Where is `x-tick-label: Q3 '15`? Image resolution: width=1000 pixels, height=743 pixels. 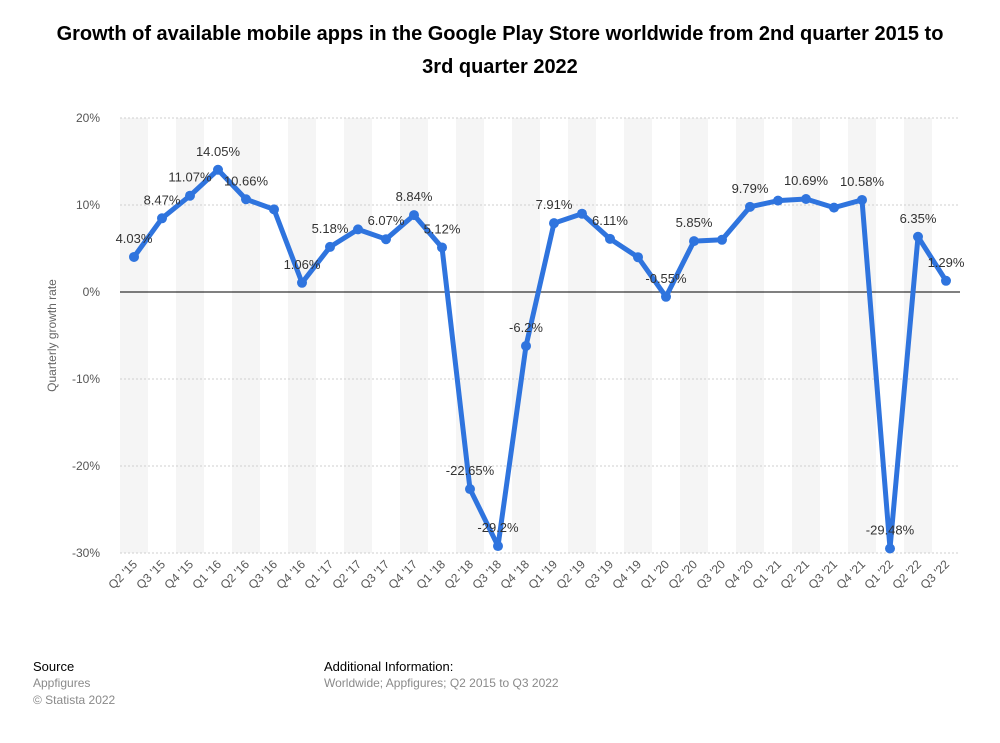
x-tick-label: Q3 '15 is located at coordinates (150, 574).